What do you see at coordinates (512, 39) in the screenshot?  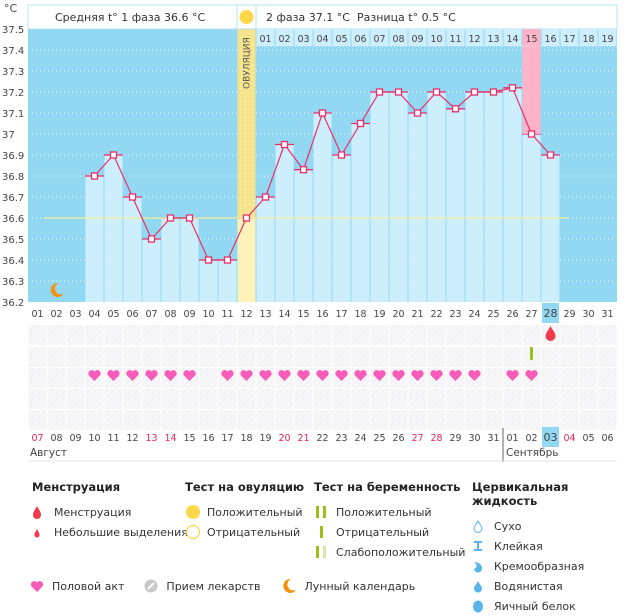 I see `phase2-day-label: 14` at bounding box center [512, 39].